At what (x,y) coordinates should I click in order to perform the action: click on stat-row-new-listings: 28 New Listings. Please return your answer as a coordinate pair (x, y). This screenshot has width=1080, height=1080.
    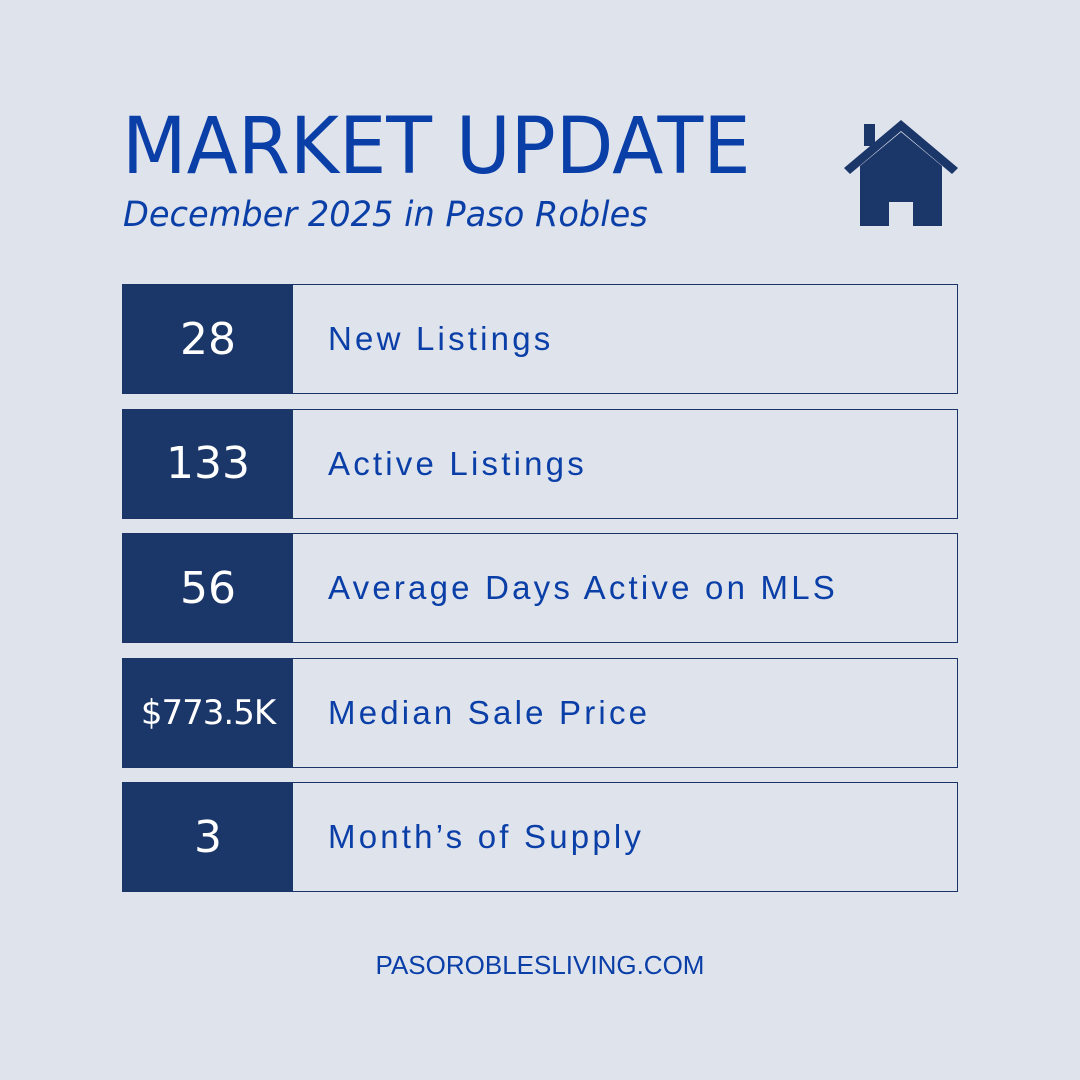
    Looking at the image, I should click on (540, 339).